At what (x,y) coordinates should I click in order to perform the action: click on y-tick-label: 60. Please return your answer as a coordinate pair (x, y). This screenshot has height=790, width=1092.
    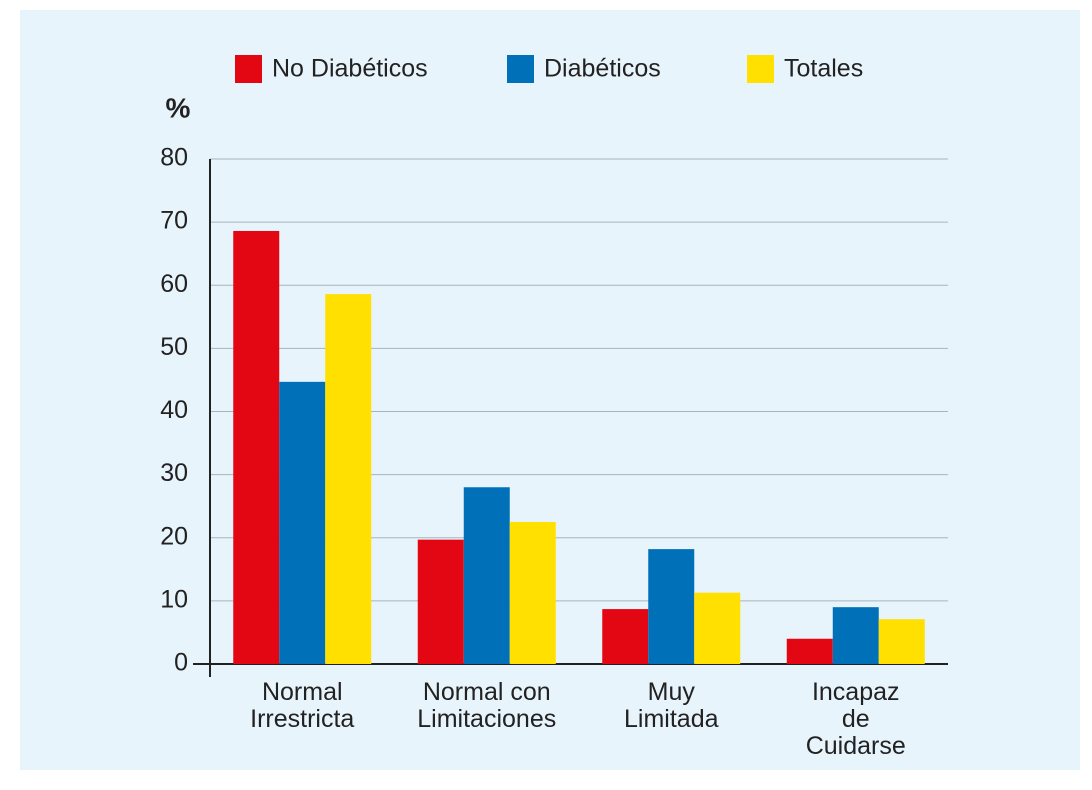
    Looking at the image, I should click on (174, 284).